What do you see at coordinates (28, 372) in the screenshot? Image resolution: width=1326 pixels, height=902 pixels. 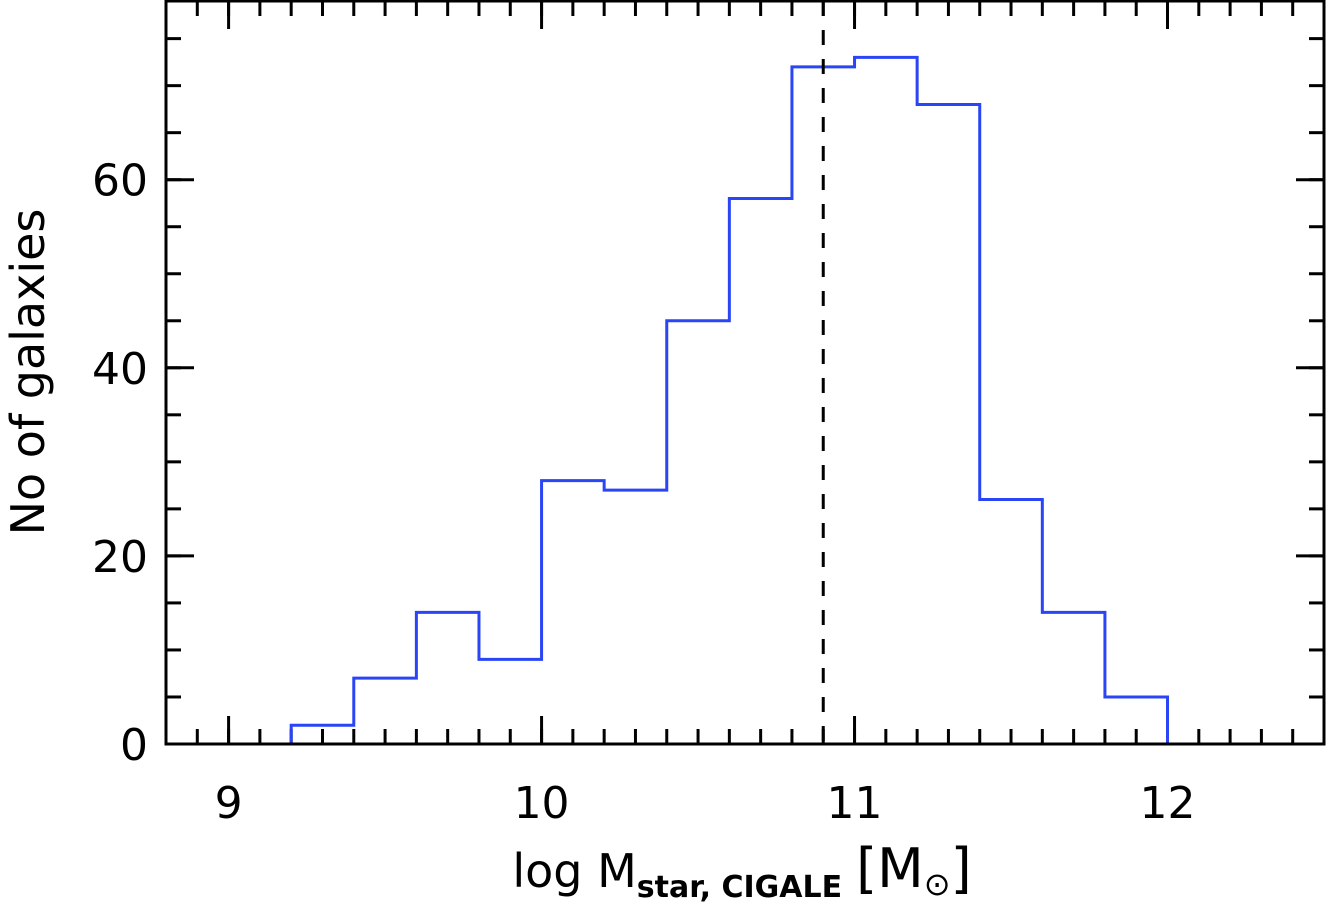 I see `y-axis-label: No of galaxies` at bounding box center [28, 372].